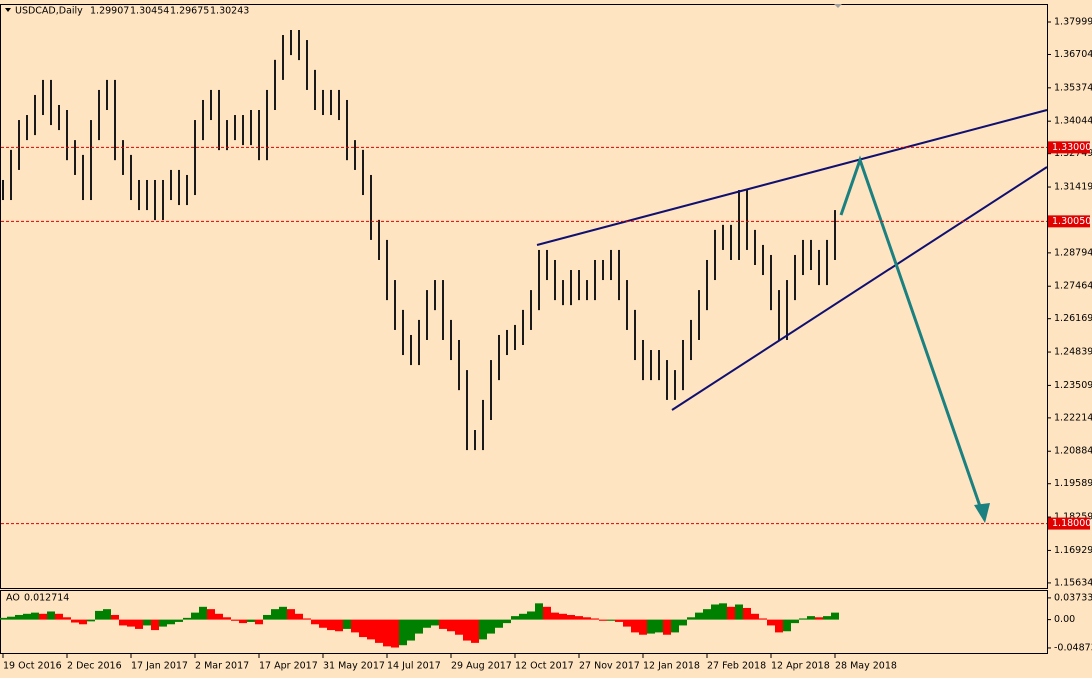 Image resolution: width=1092 pixels, height=678 pixels. Describe the element at coordinates (609, 666) in the screenshot. I see `x-tick-label: 27 Nov 2017` at that location.